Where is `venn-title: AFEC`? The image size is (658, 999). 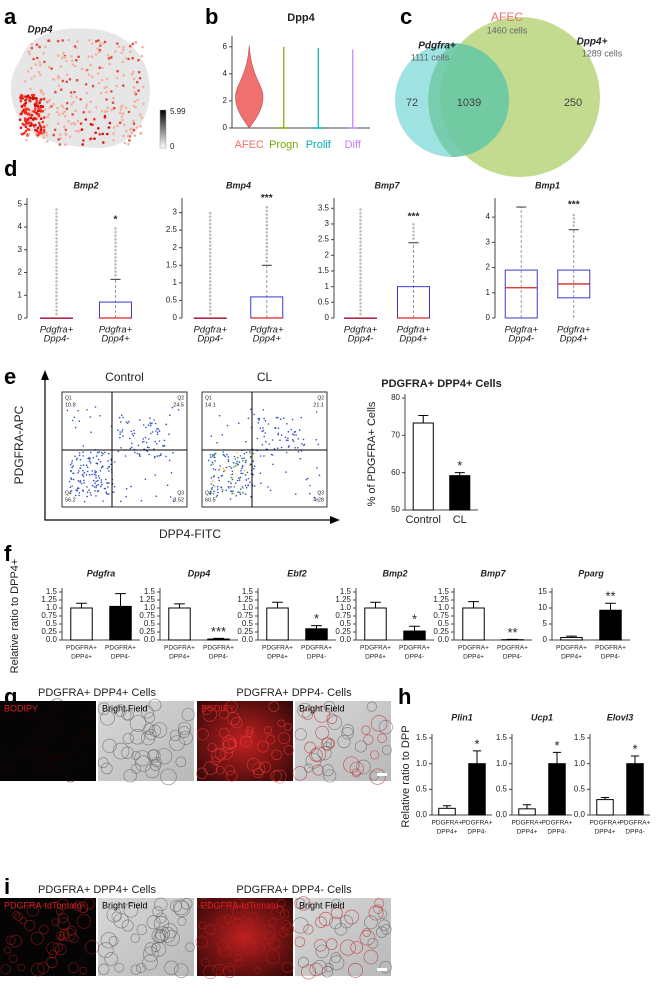
venn-title: AFEC is located at coordinates (507, 17).